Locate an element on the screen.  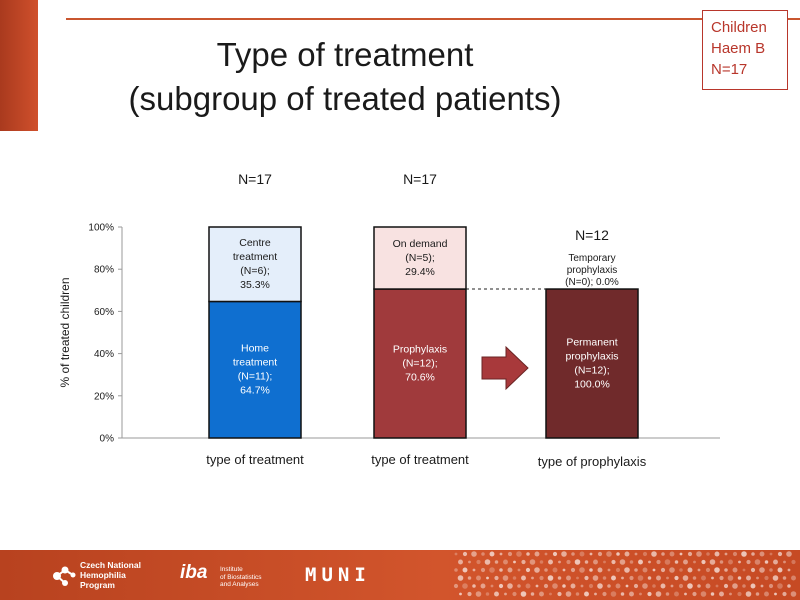
bar-segment-label: 64.7% is located at coordinates (255, 391).